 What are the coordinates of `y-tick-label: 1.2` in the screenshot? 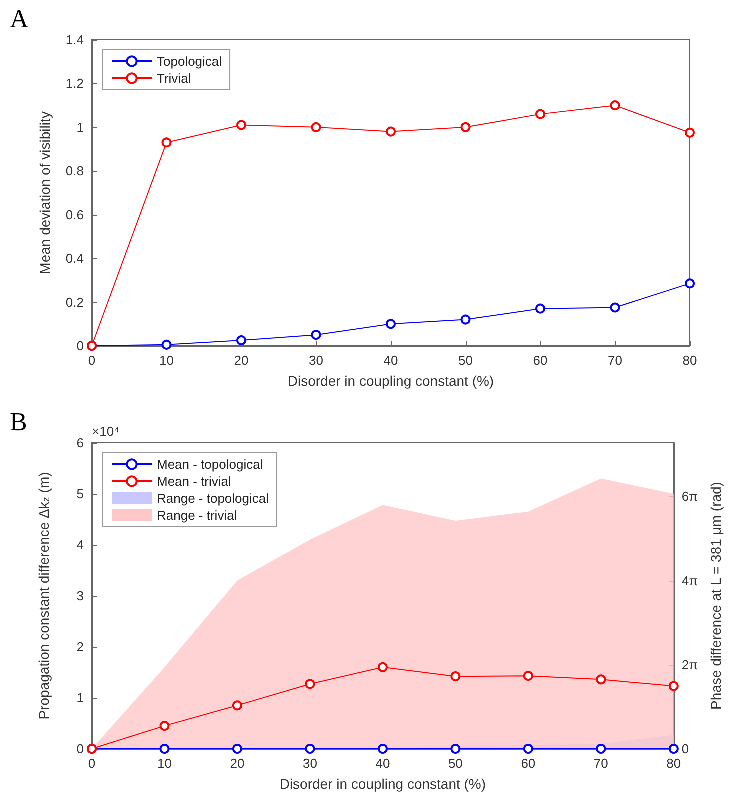 It's located at (75, 84).